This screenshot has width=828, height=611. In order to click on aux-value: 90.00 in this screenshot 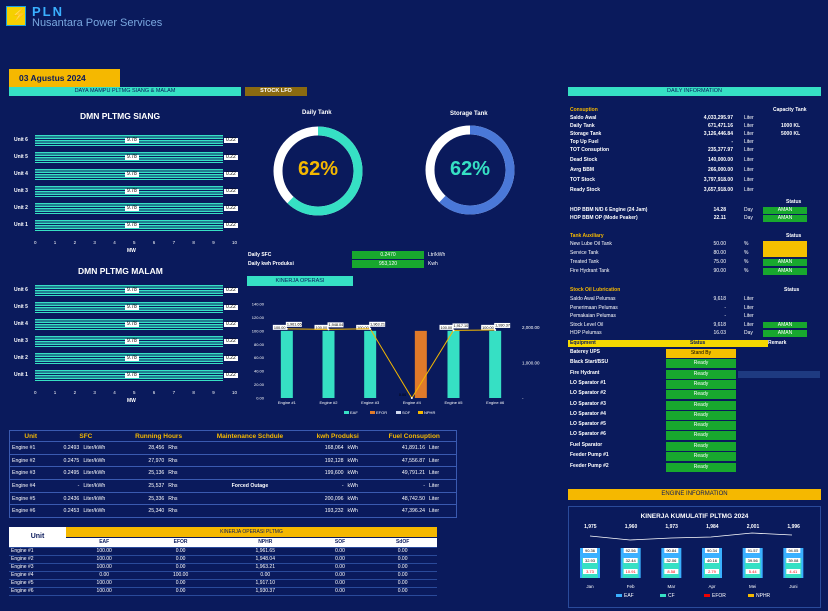, I will do `click(719, 271)`.